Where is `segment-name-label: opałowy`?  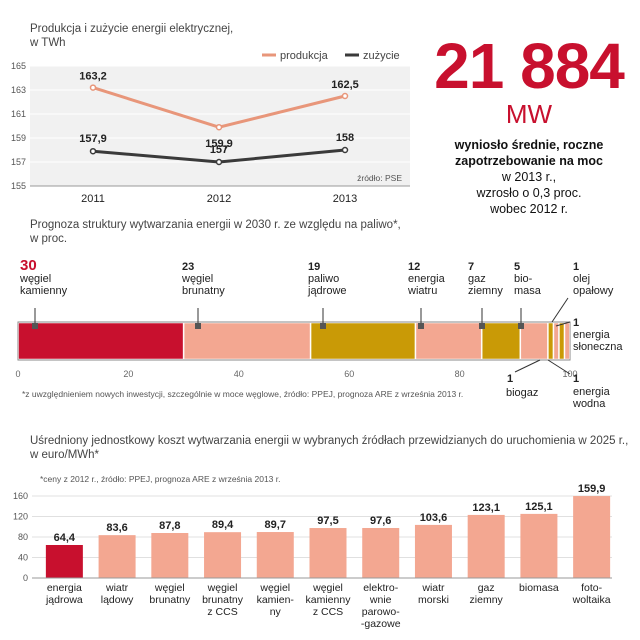
segment-name-label: opałowy is located at coordinates (593, 291).